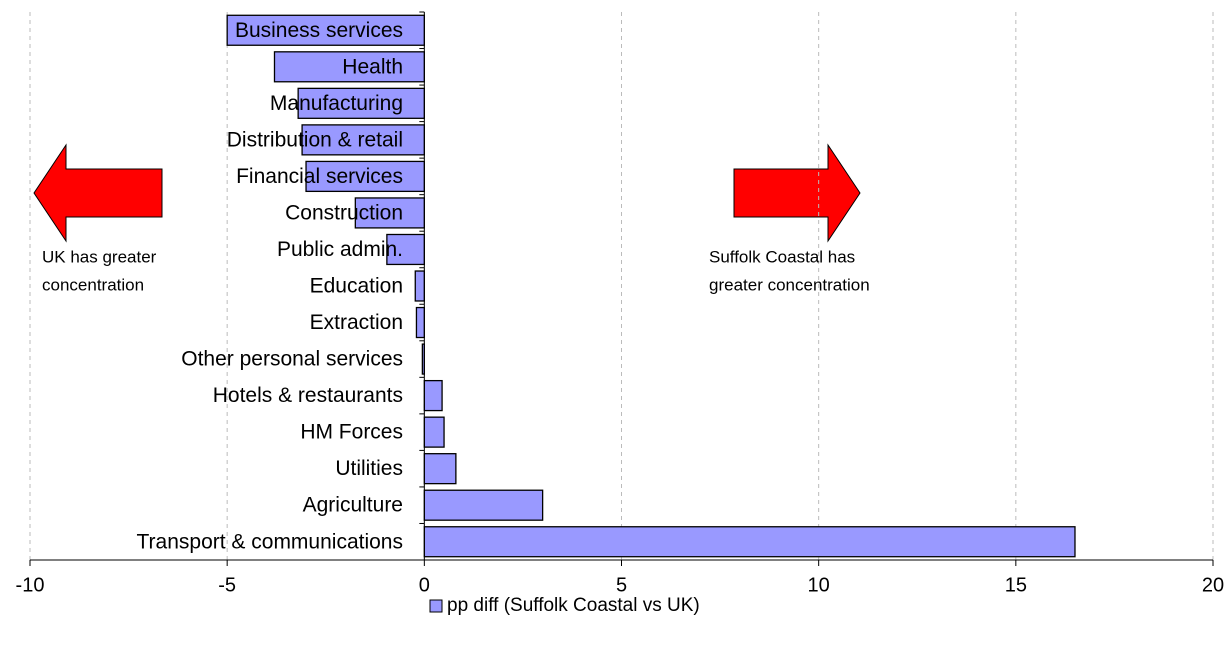 Image resolution: width=1229 pixels, height=651 pixels. I want to click on annotation: greater concentration, so click(789, 284).